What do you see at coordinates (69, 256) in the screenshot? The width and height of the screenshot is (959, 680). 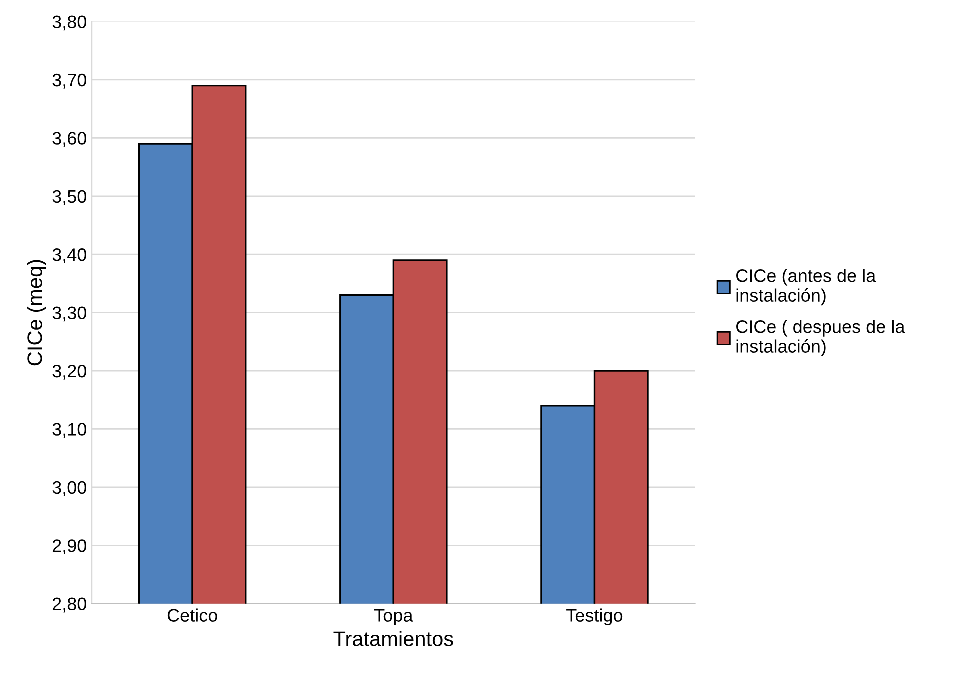 I see `y-tick-label: 3,40` at bounding box center [69, 256].